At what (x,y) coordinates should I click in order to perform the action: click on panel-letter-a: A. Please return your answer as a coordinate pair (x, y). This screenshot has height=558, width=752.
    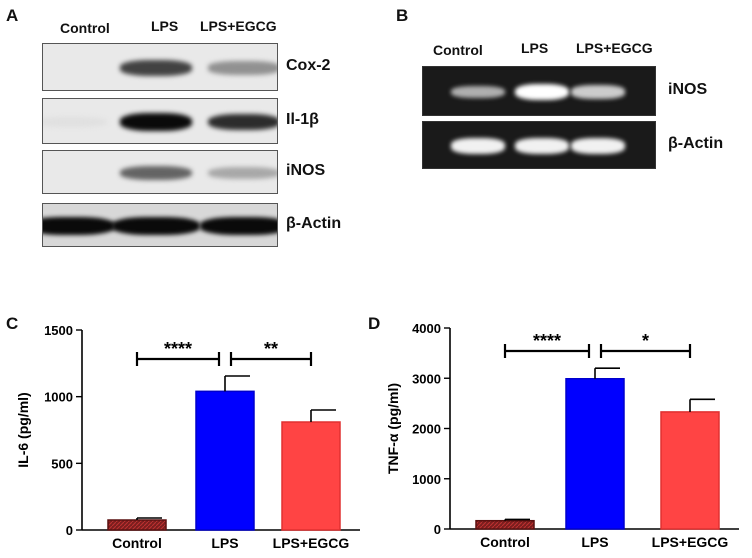
    Looking at the image, I should click on (12, 15).